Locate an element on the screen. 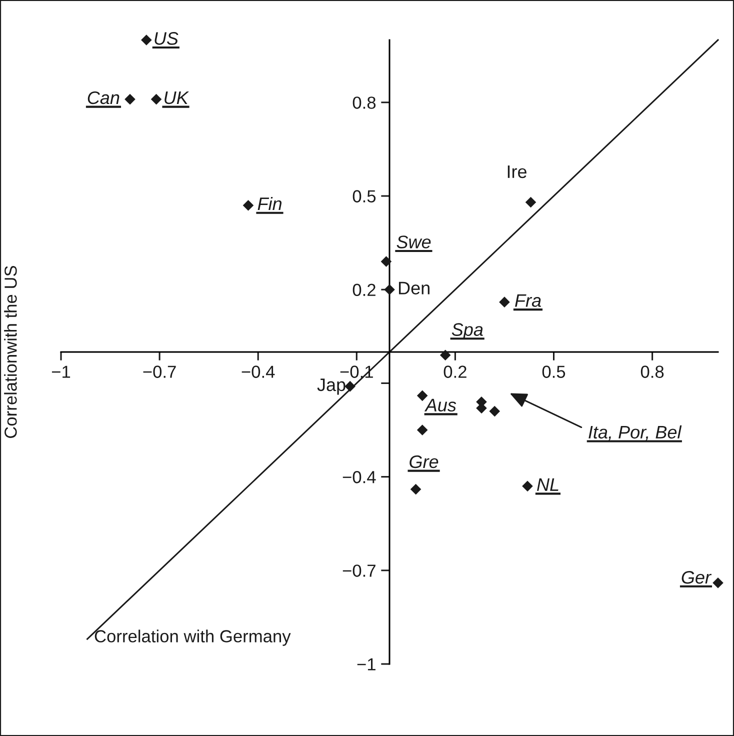  annotation: Jap is located at coordinates (331, 386).